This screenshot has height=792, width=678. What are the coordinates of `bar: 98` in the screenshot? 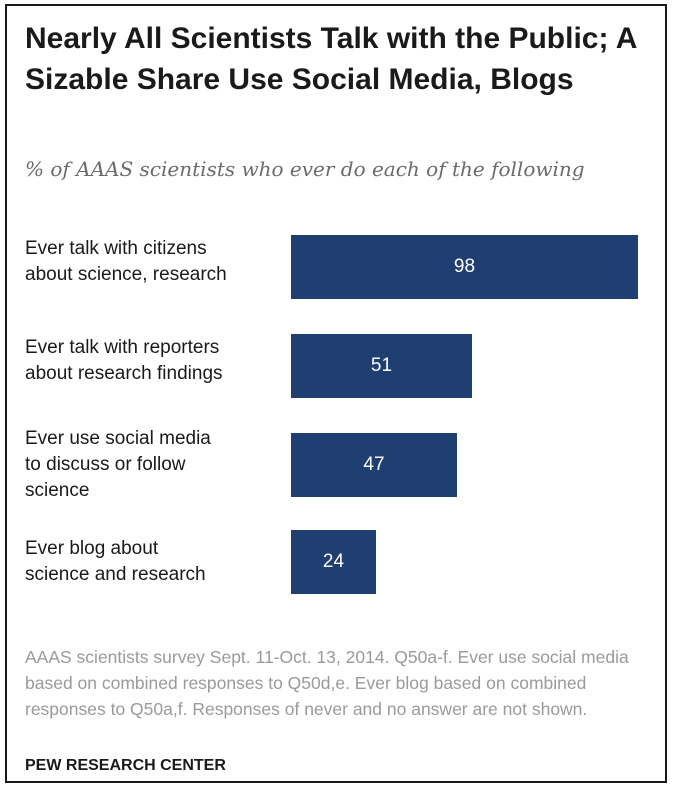 It's located at (464, 267).